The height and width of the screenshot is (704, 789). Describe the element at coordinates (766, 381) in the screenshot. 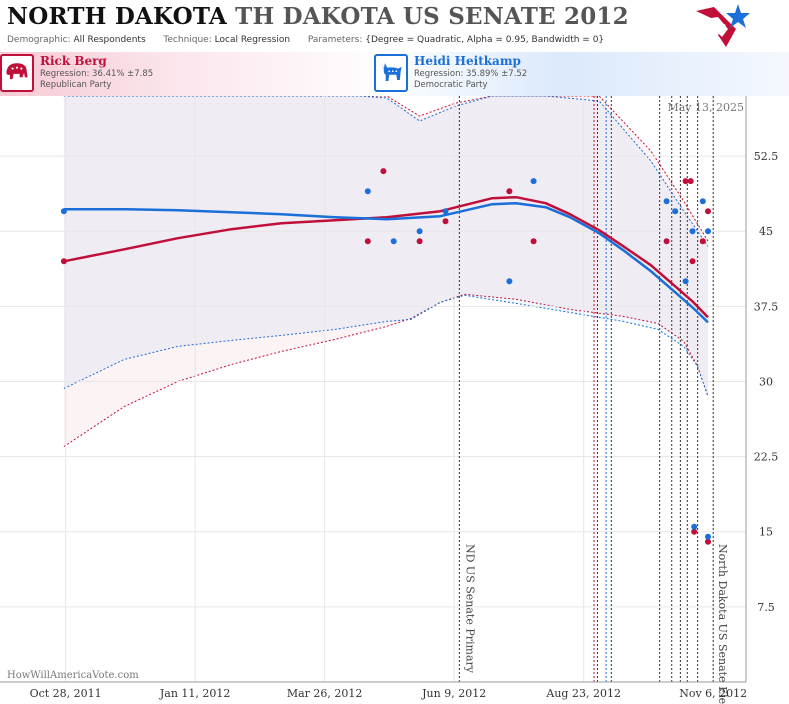

I see `y-tick-label: 30` at that location.